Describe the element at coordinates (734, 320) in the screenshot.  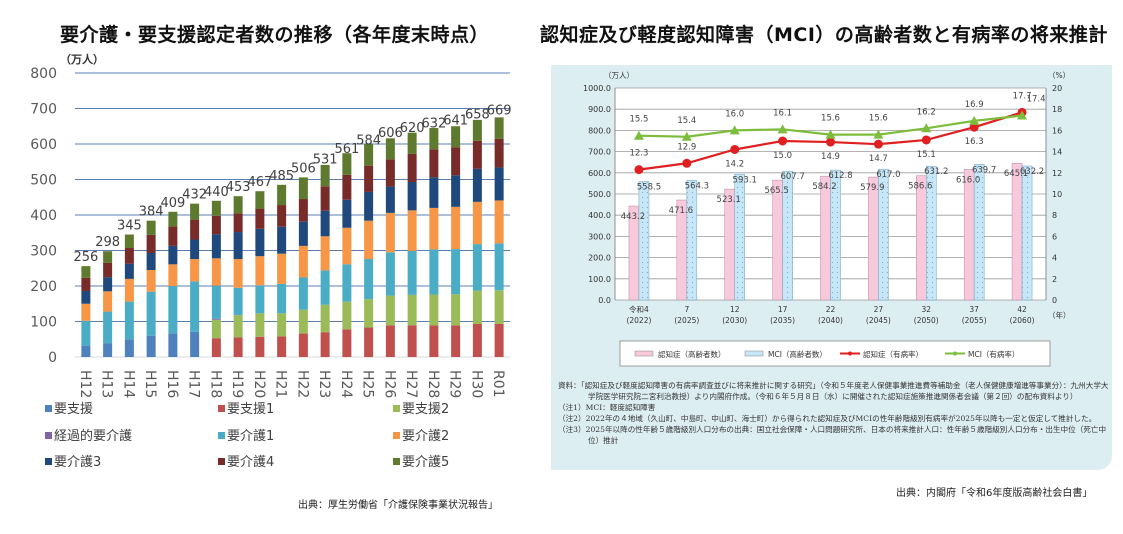
I see `x-tick-sublabel: (2030)` at that location.